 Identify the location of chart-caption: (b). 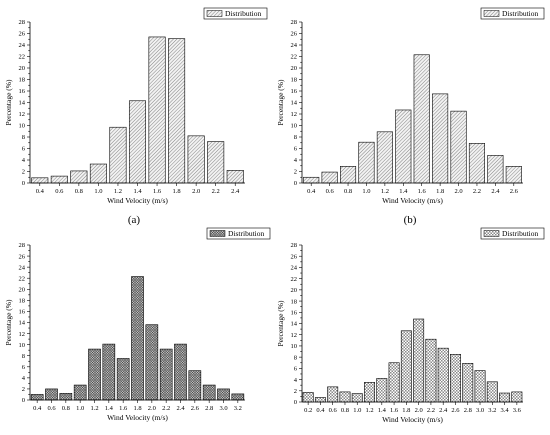
(410, 220).